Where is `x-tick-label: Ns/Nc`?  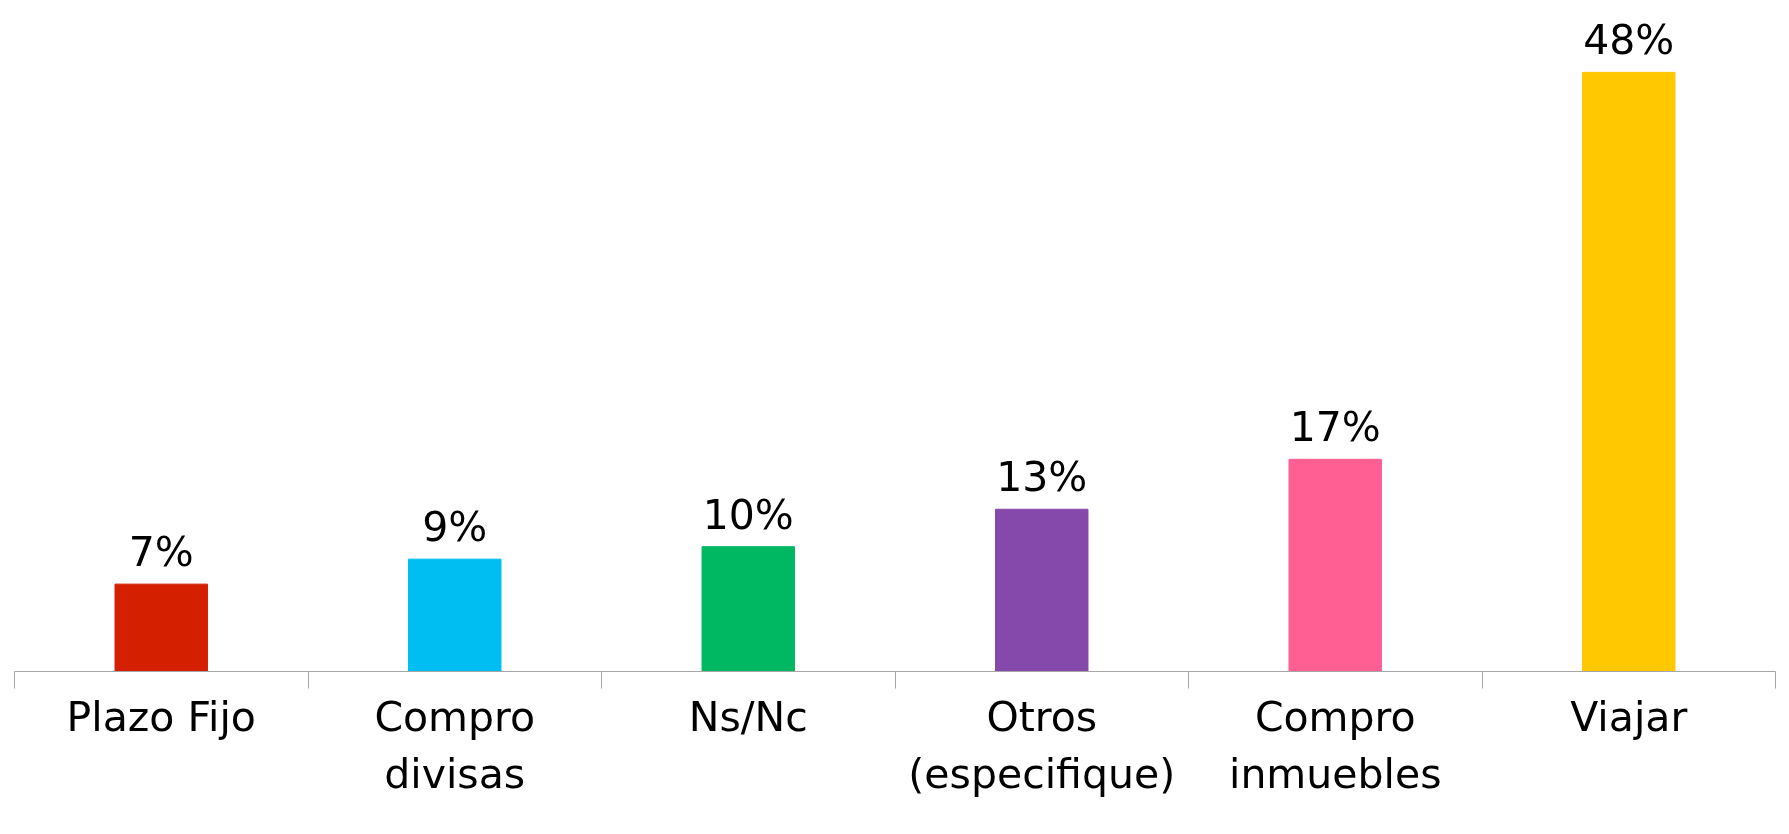
x-tick-label: Ns/Nc is located at coordinates (748, 716).